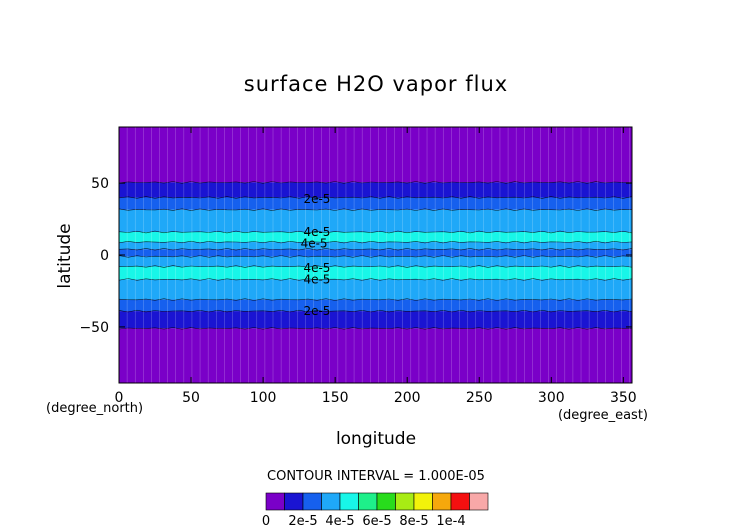 This screenshot has width=752, height=532. I want to click on x-tick-label: 300, so click(551, 398).